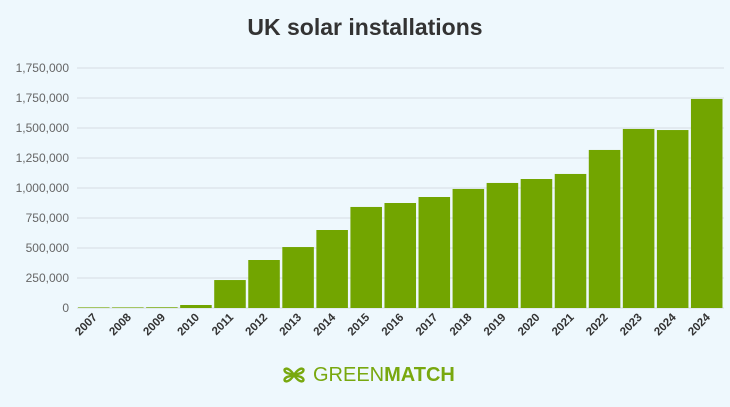  I want to click on bar-2009, so click(162, 307).